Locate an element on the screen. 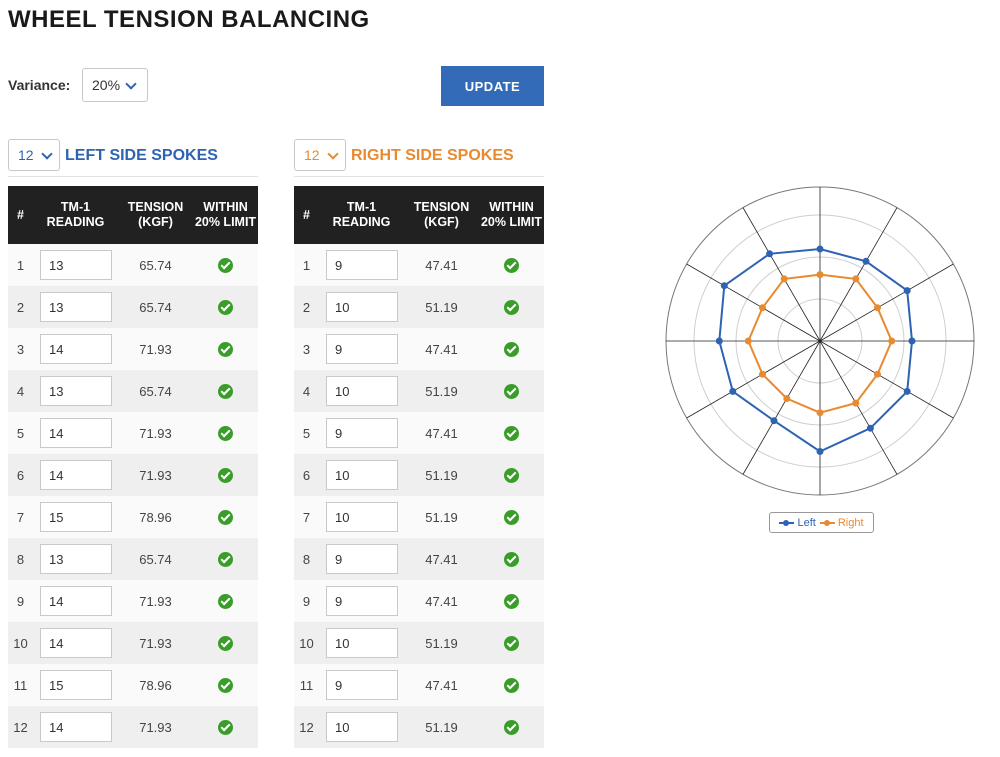  table-row: 10 10 51.19 is located at coordinates (419, 643).